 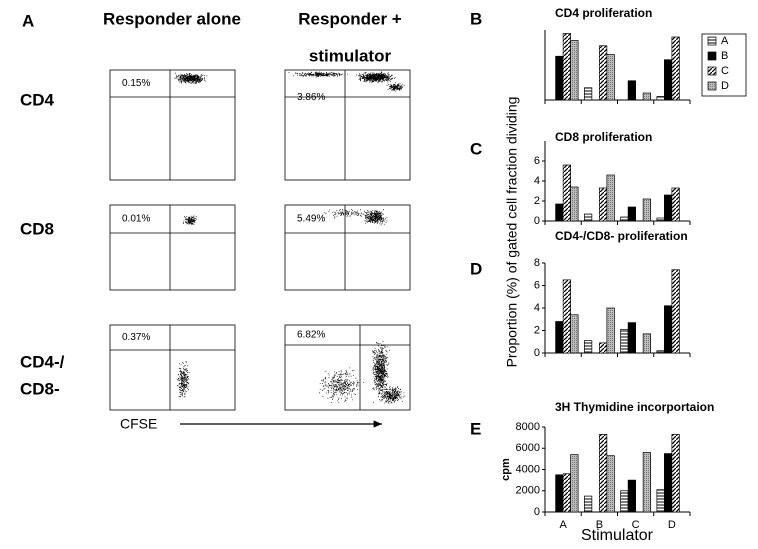 What do you see at coordinates (506, 469) in the screenshot?
I see `y-axis-label: cpm` at bounding box center [506, 469].